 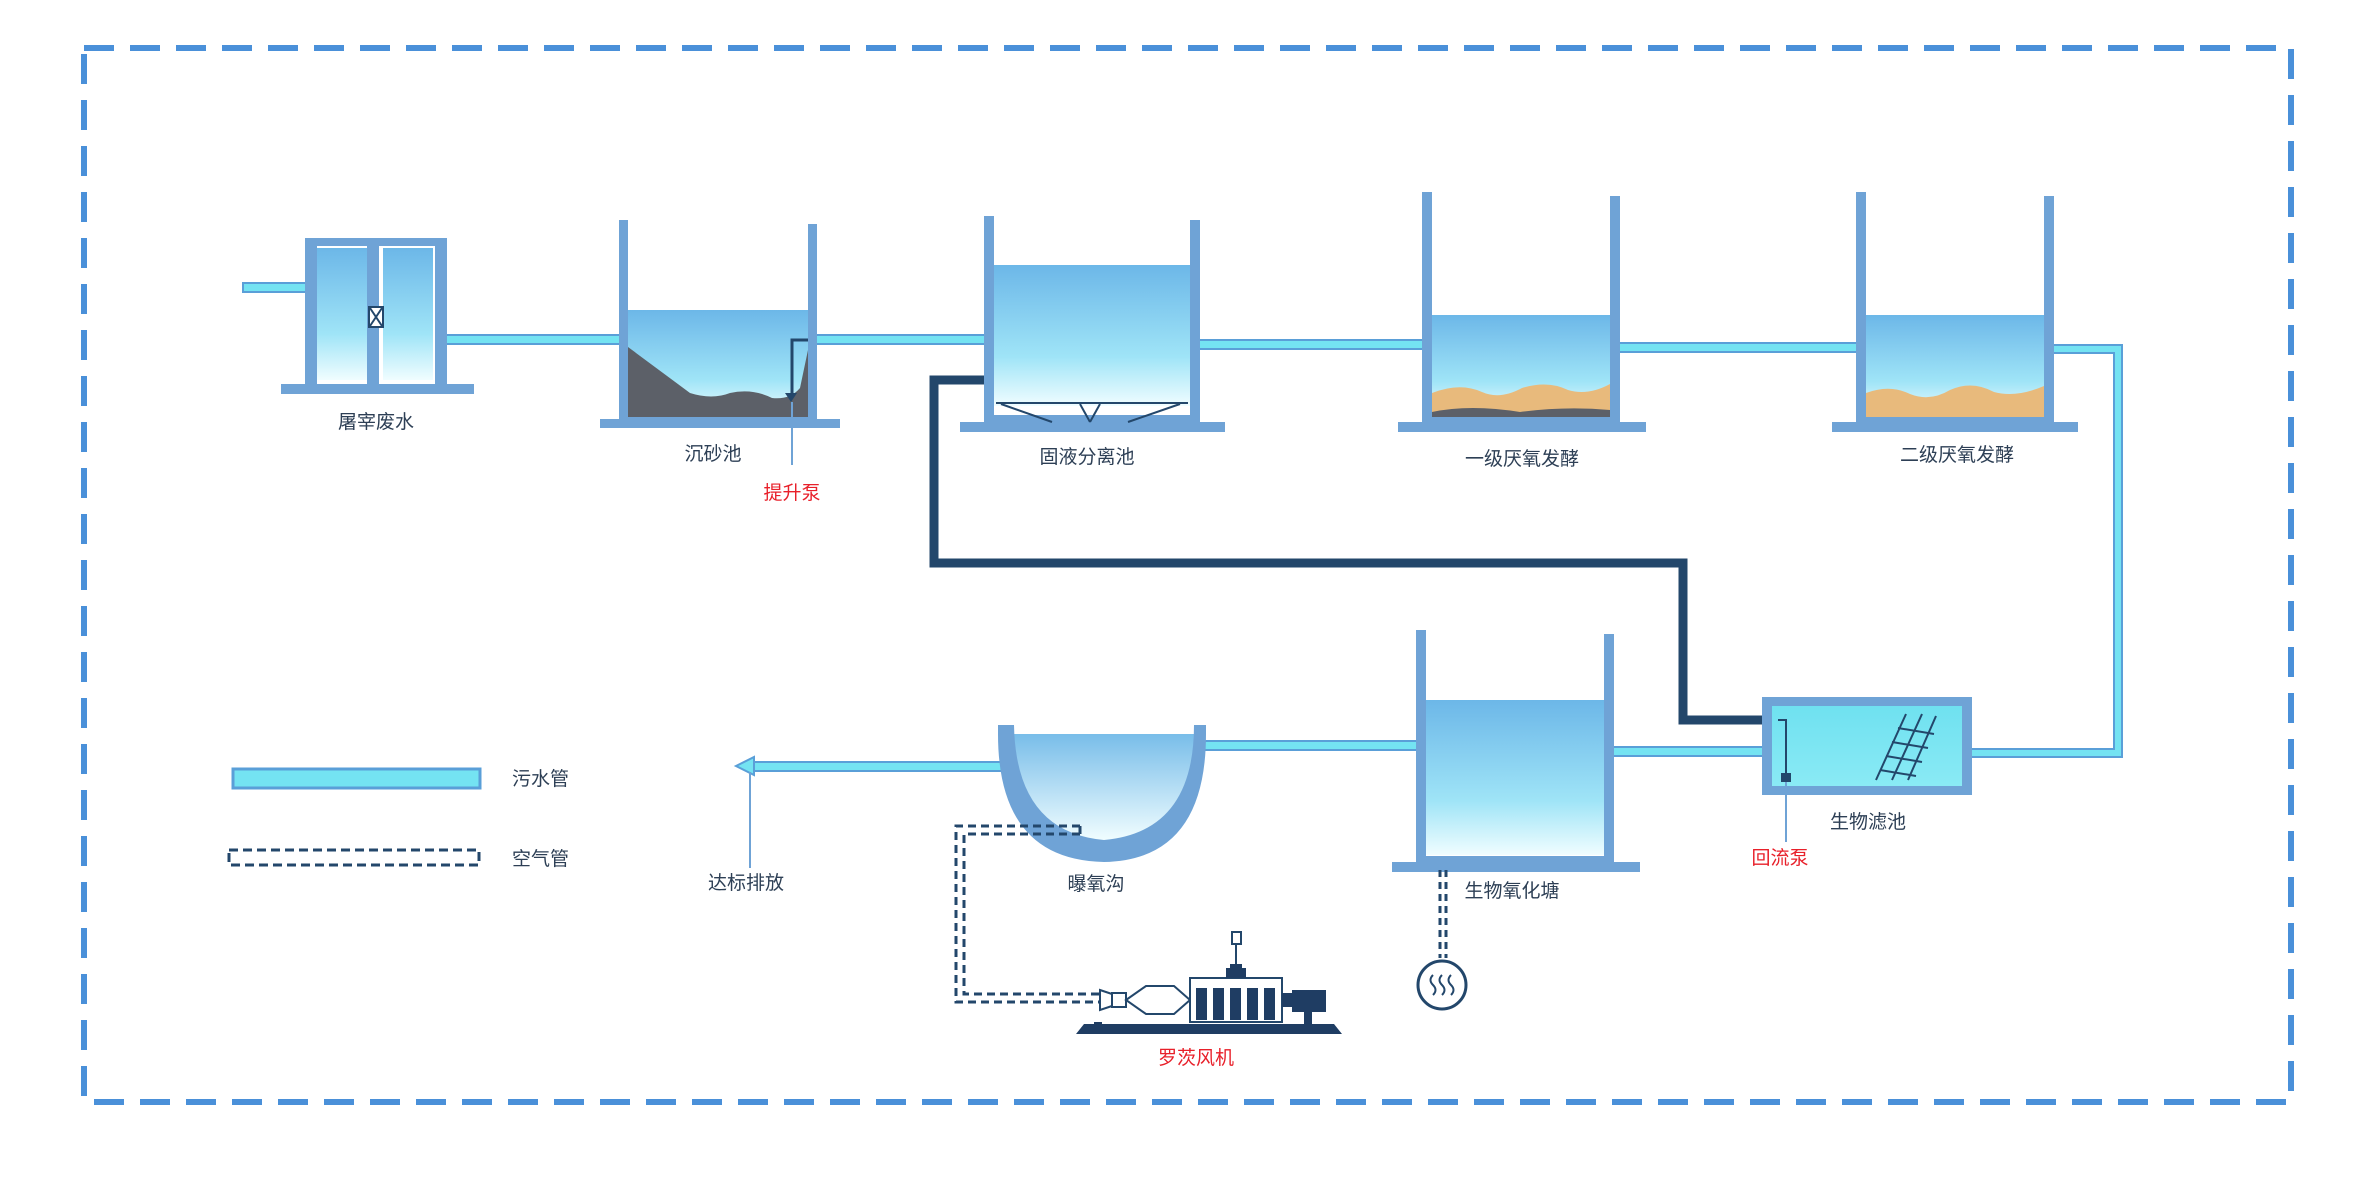 I want to click on unit-aeration-ditch, so click(x=1102, y=793).